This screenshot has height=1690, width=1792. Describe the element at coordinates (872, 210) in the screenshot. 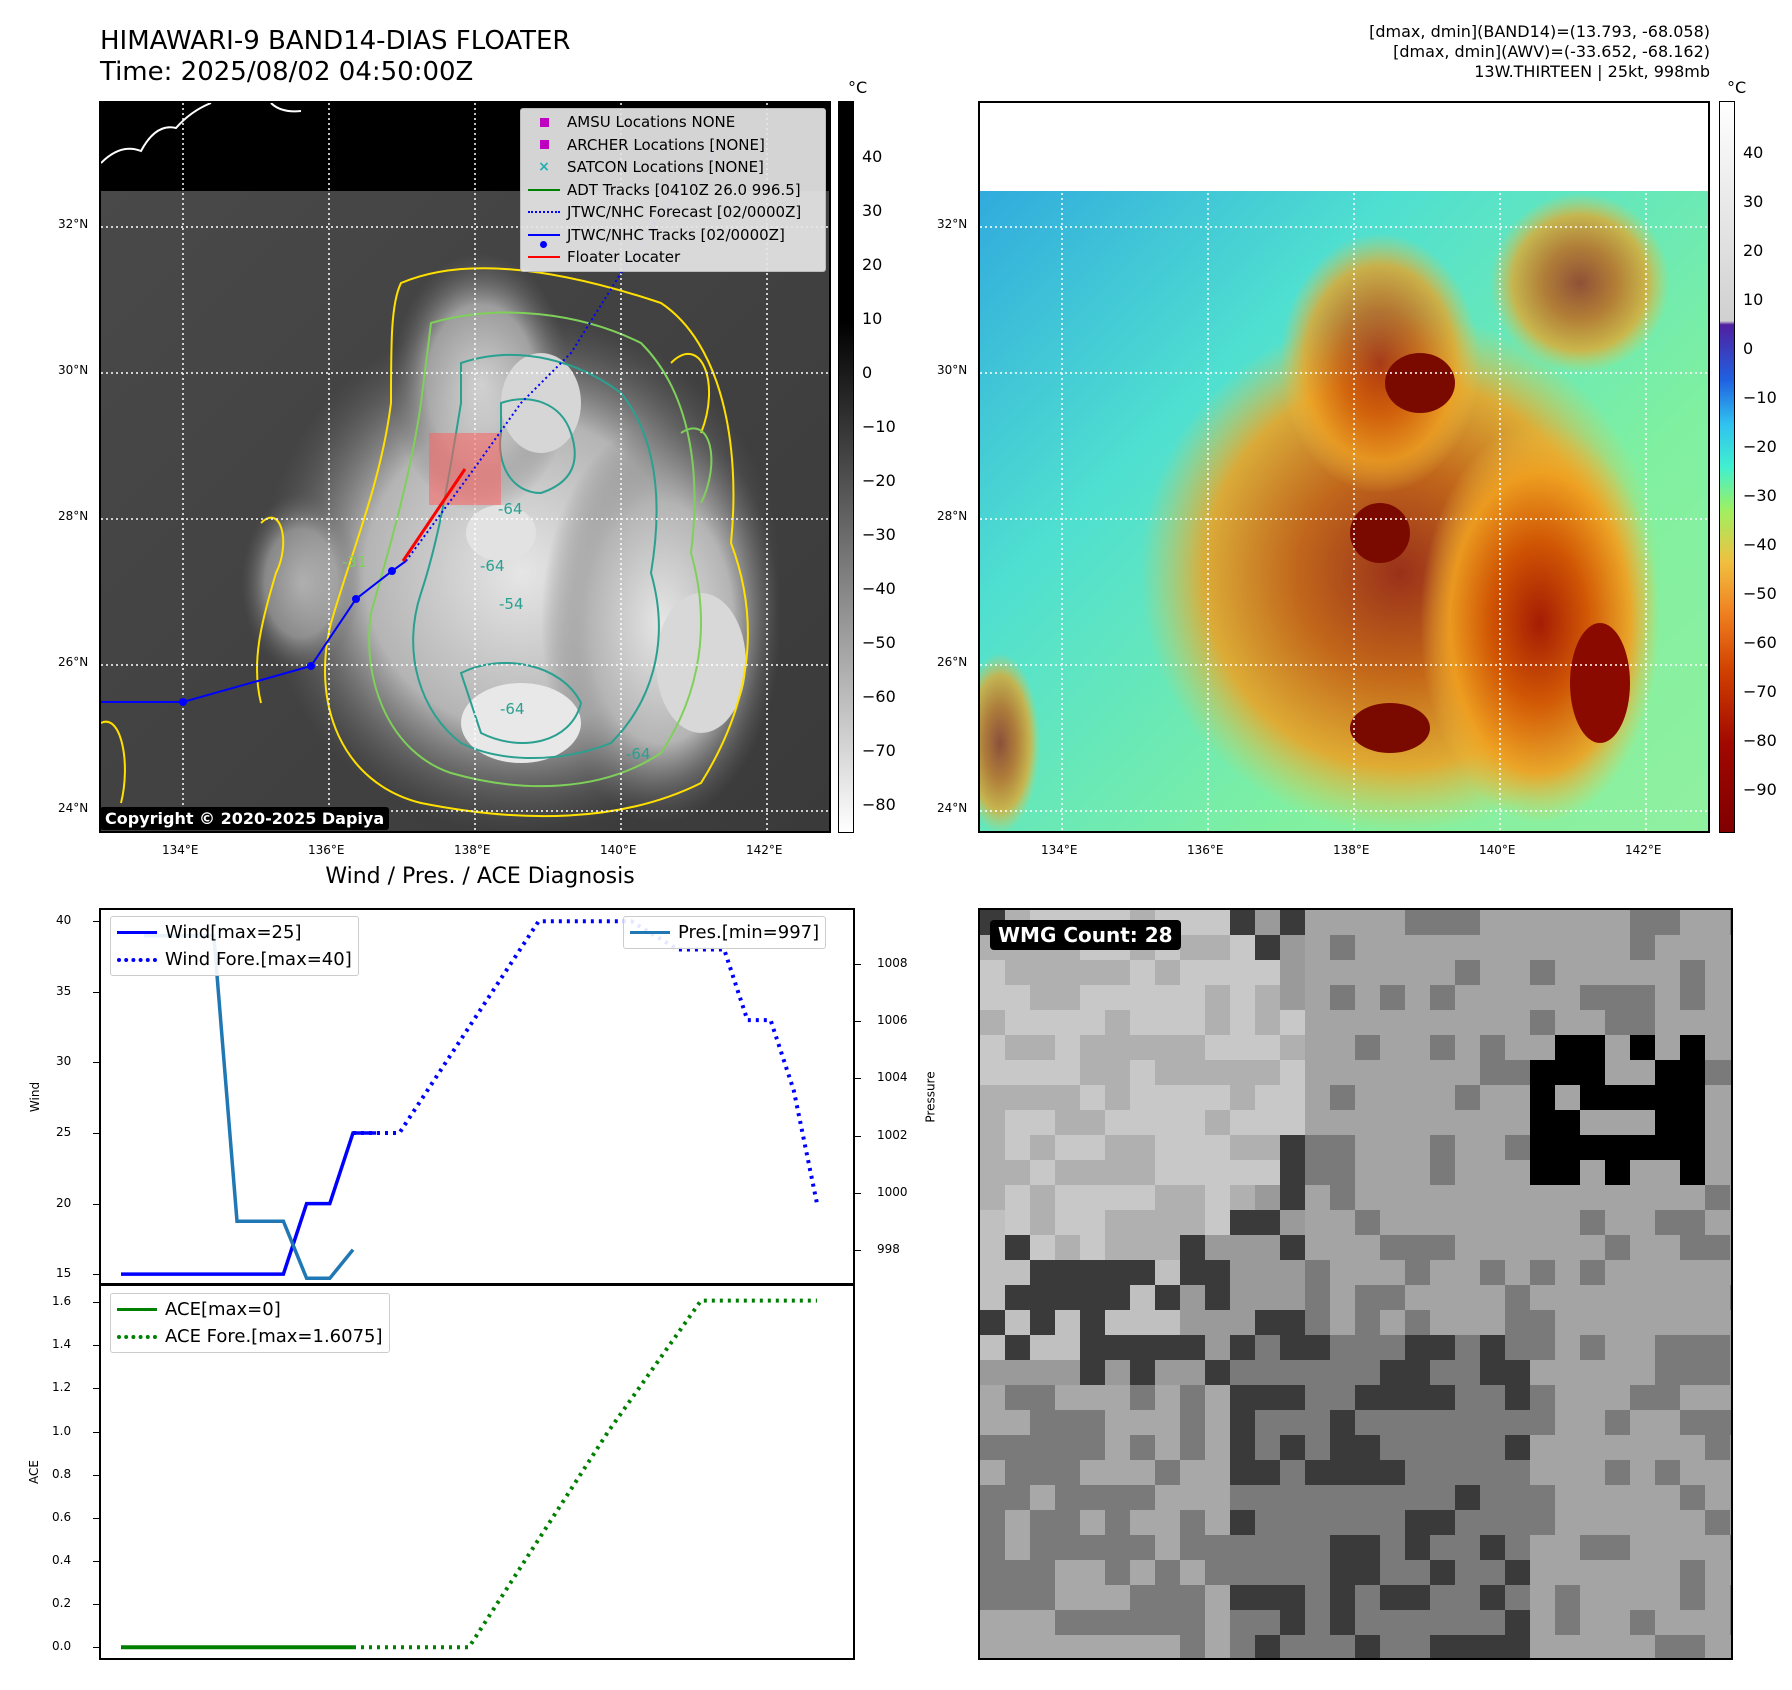

I see `colorbar-left-tick: 30` at that location.